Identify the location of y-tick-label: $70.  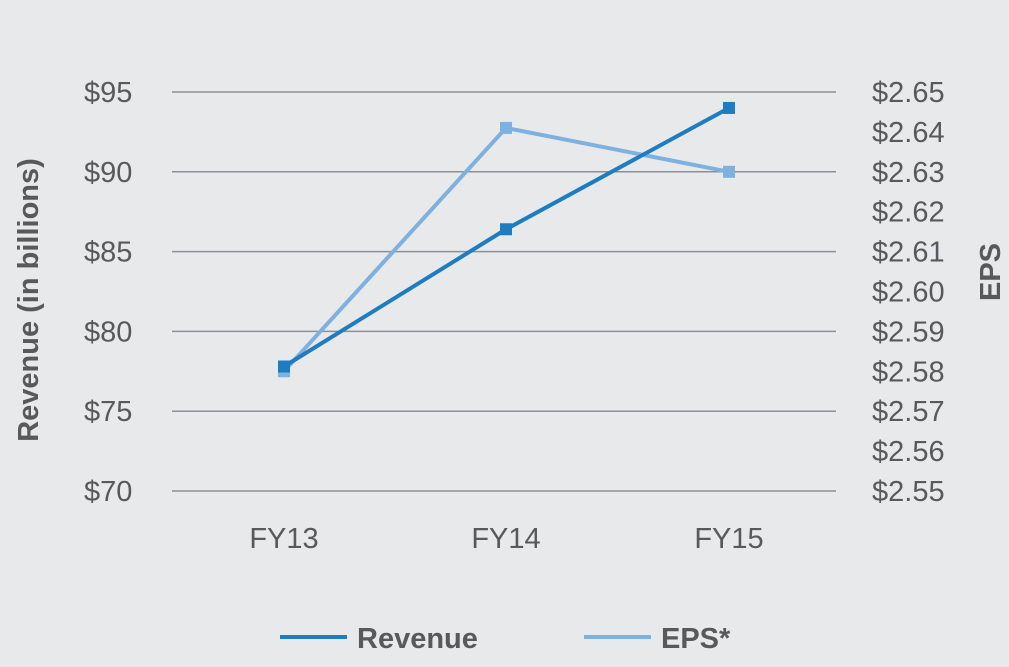
(108, 492).